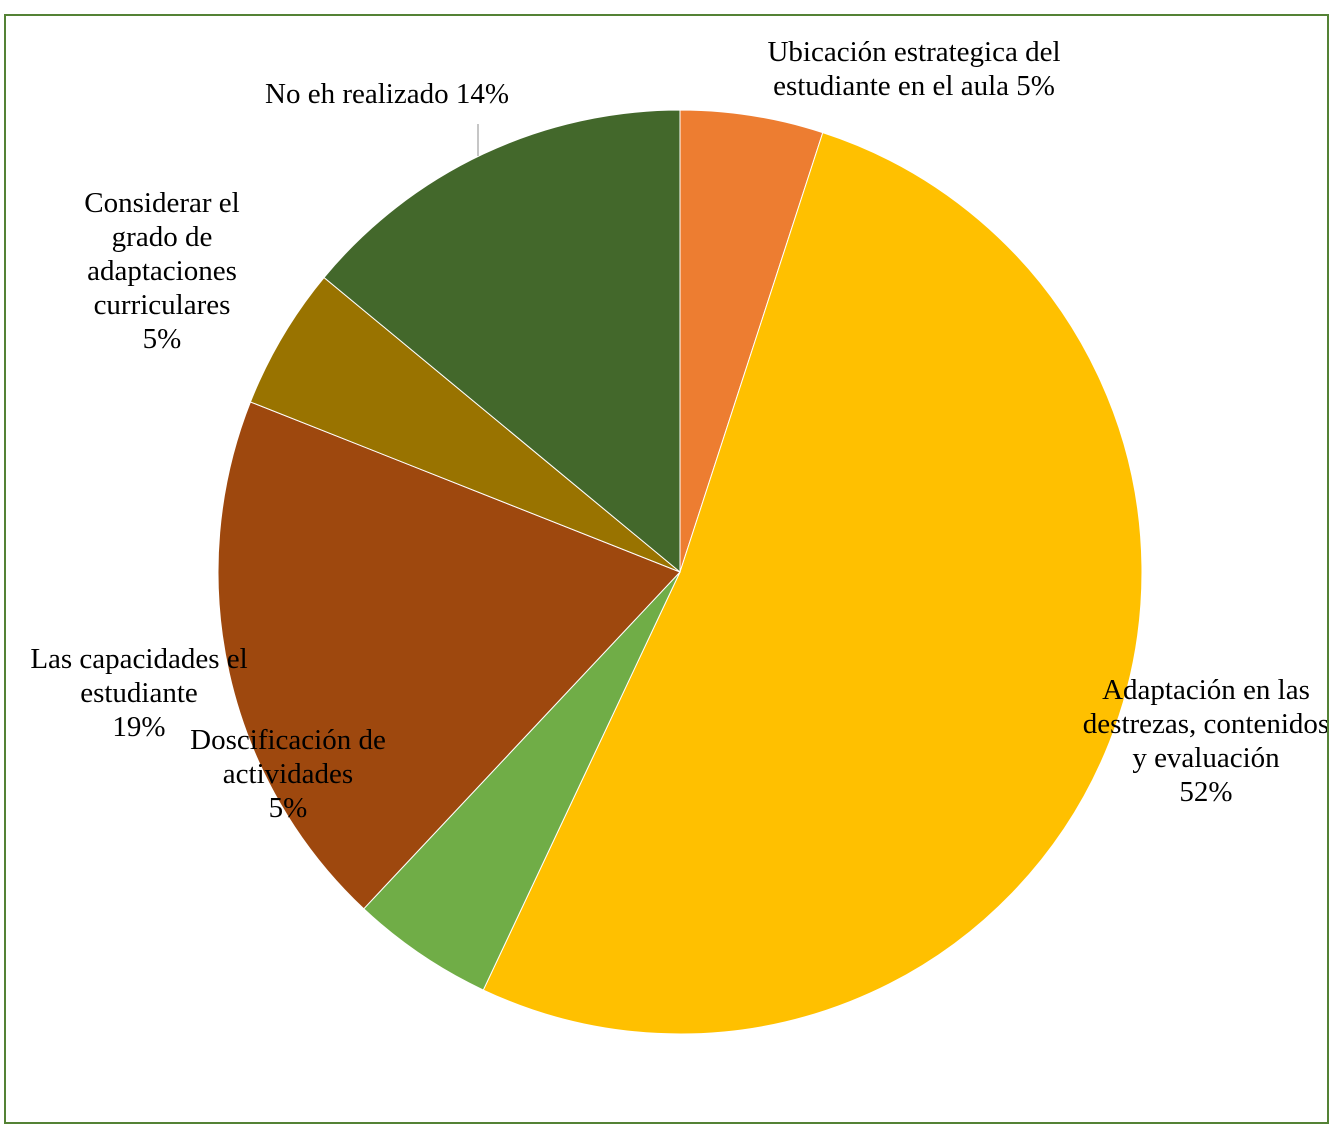  What do you see at coordinates (288, 774) in the screenshot?
I see `slice-label-2: Doscificación de actividades 5%` at bounding box center [288, 774].